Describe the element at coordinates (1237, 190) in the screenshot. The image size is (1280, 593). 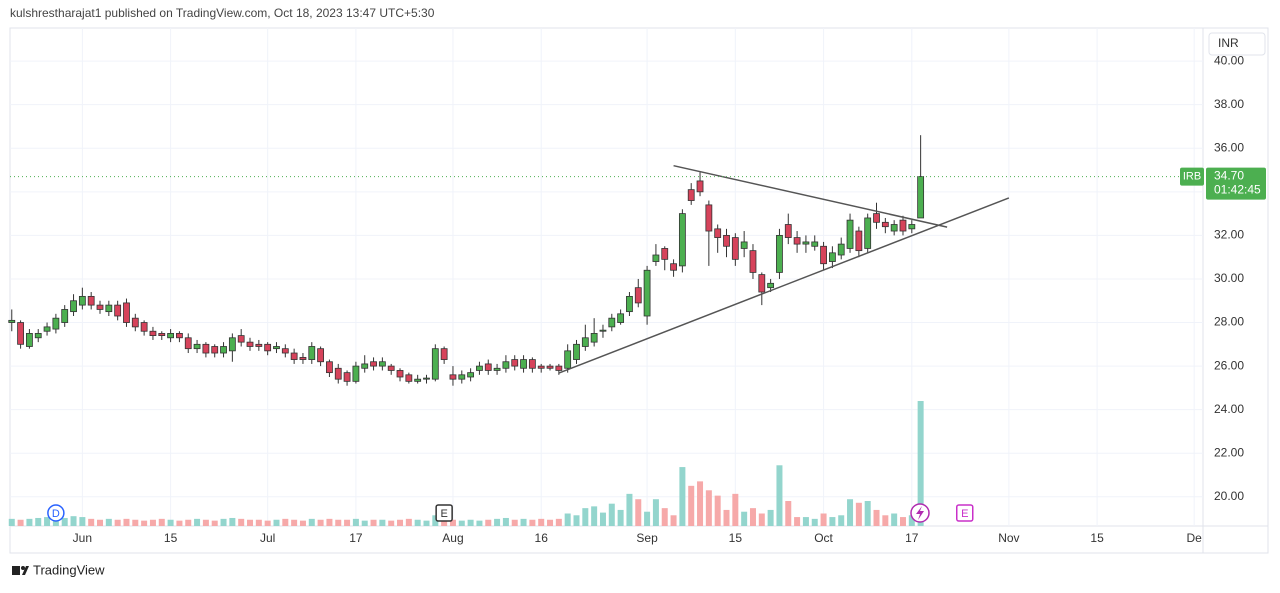
I see `countdown-label: 01:42:45` at that location.